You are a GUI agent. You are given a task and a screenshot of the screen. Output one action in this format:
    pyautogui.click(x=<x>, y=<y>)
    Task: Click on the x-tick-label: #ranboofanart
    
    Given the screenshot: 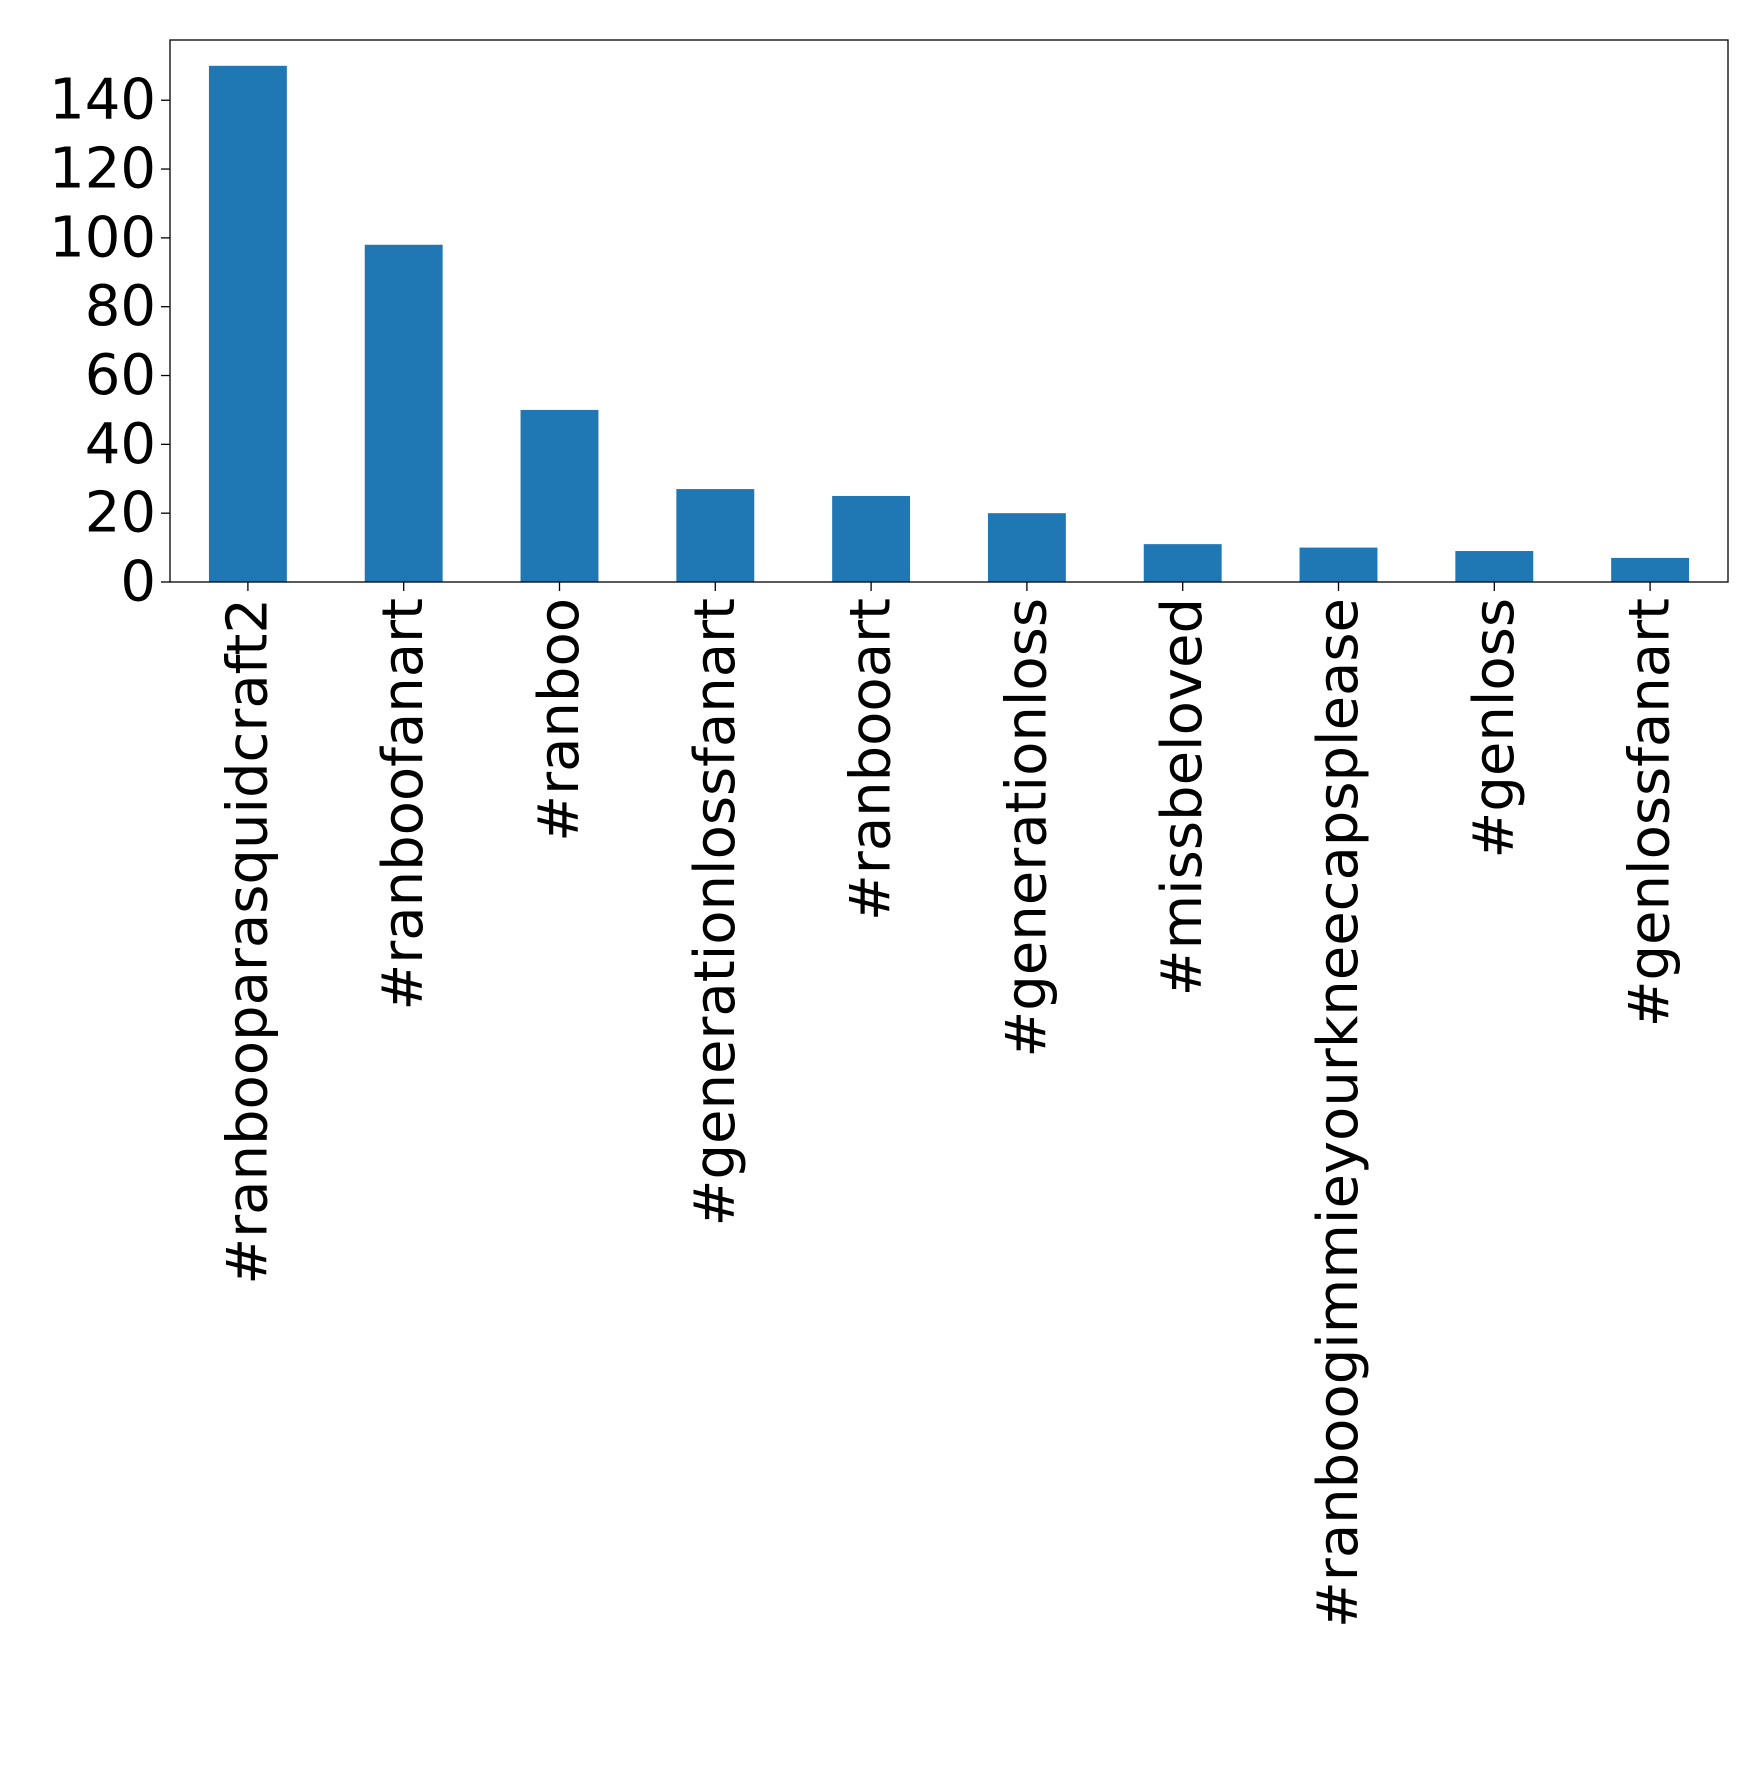 What is the action you would take?
    pyautogui.click(x=403, y=804)
    